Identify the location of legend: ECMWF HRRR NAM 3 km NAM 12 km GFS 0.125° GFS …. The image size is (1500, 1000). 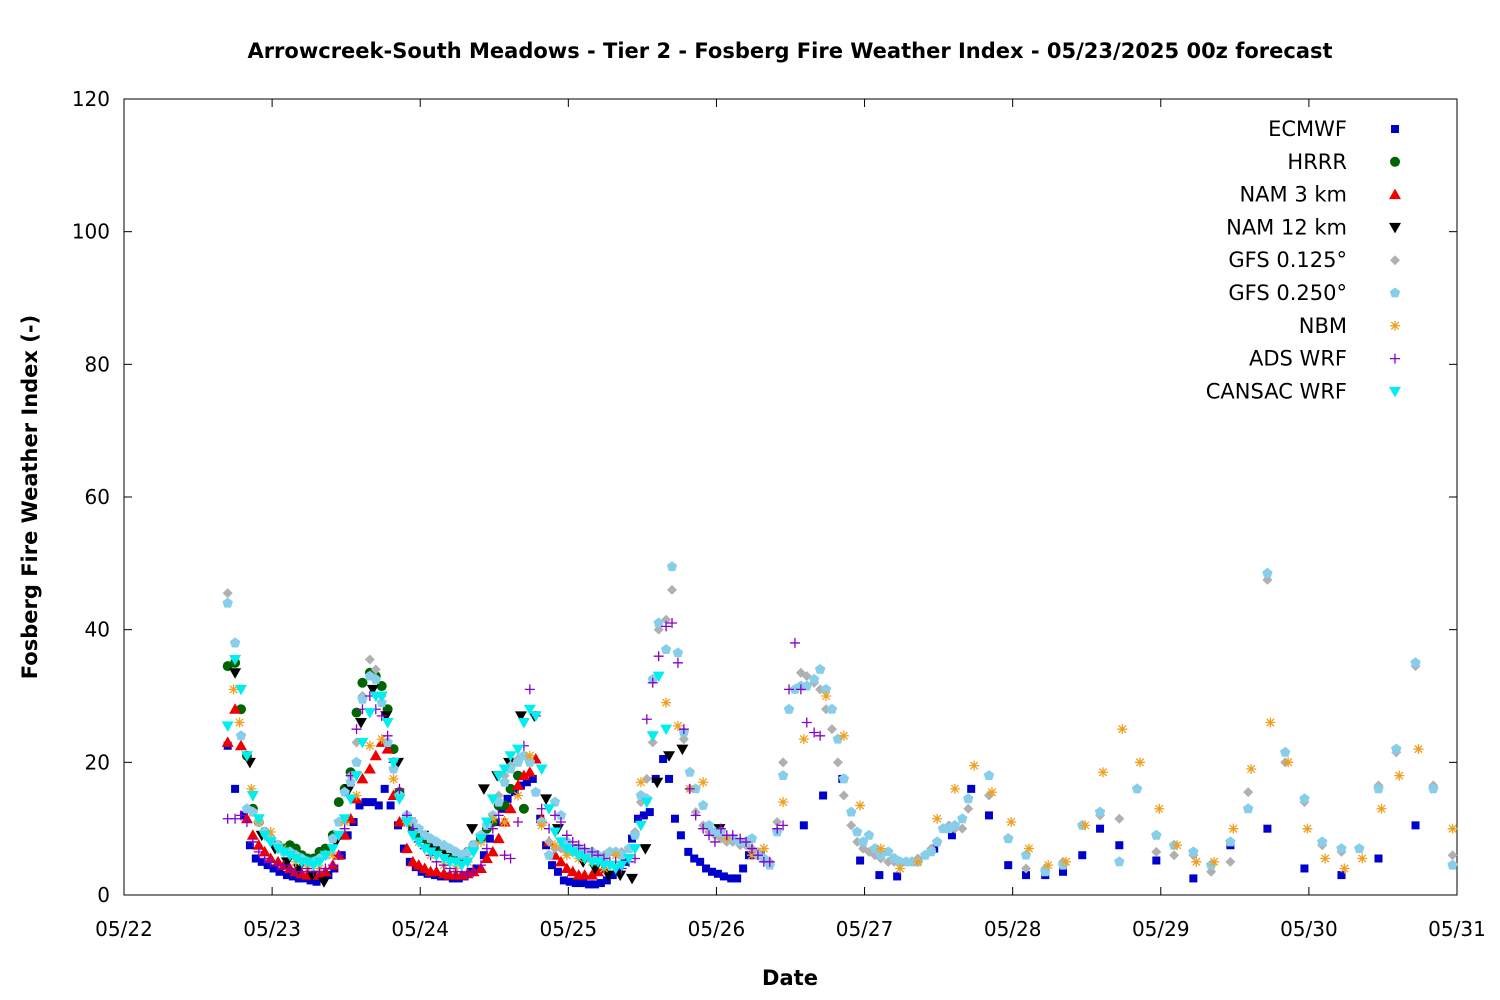
(1303, 260).